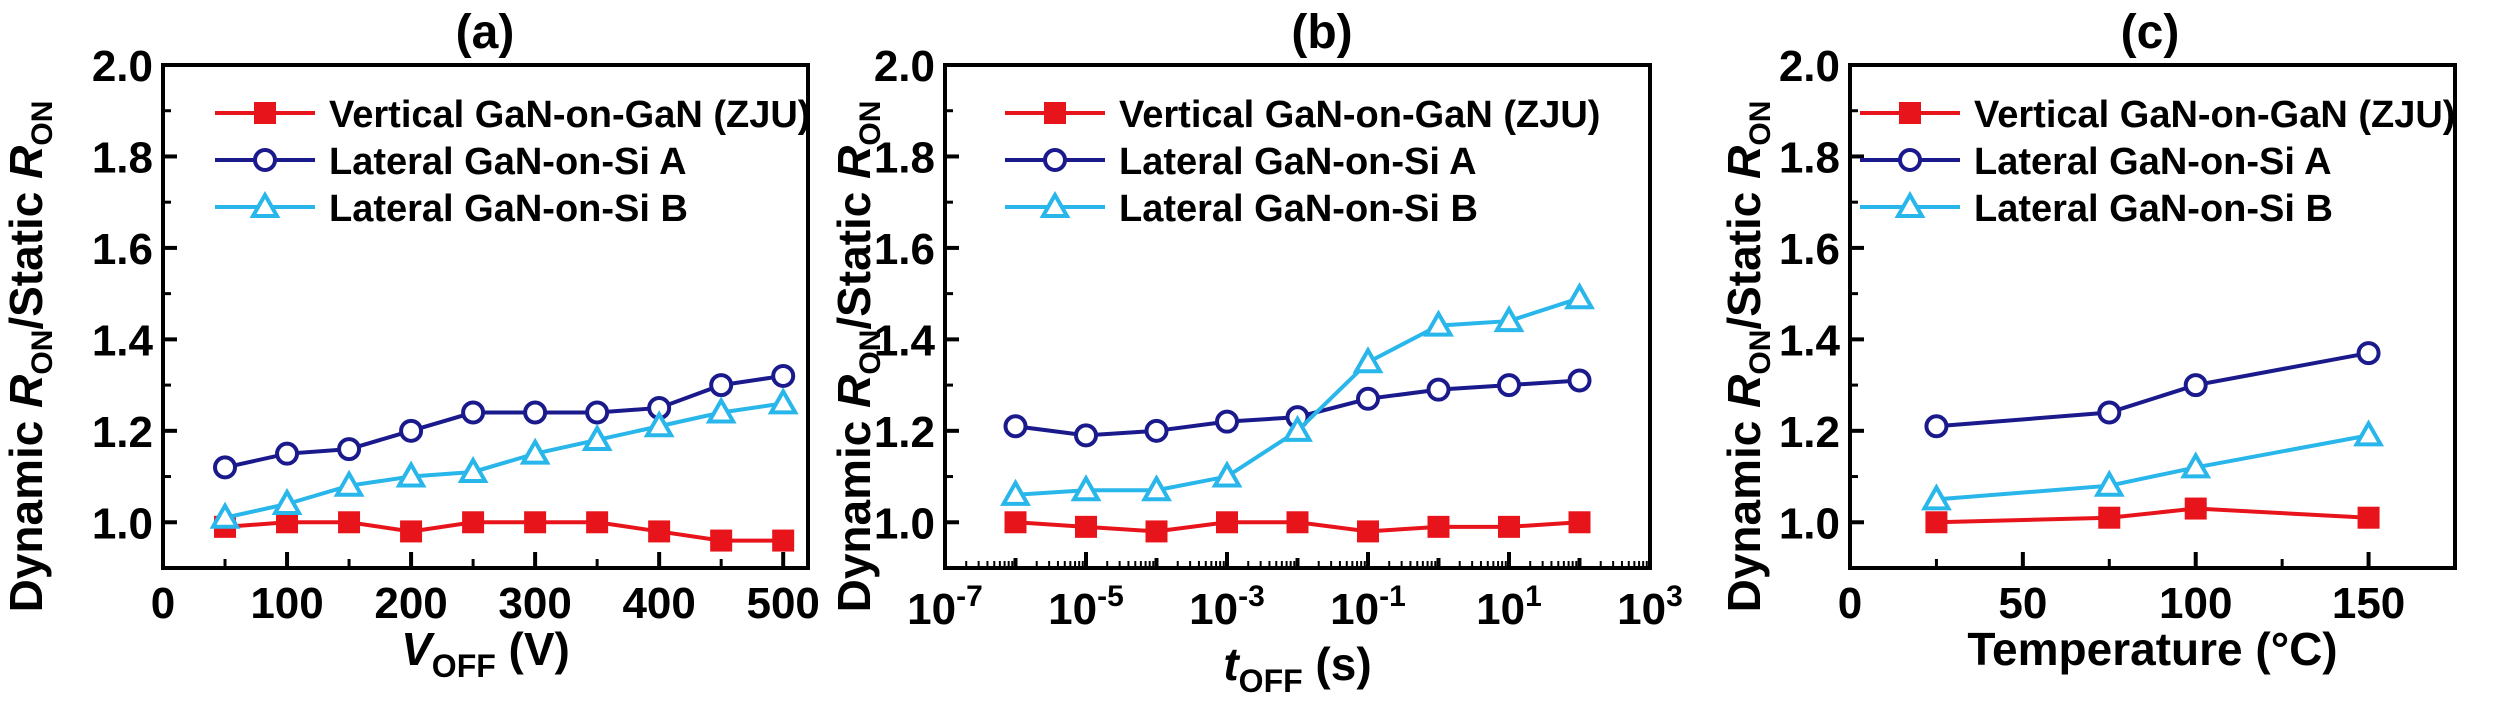 The width and height of the screenshot is (2497, 714). I want to click on x-tick-label: 10⁻³, so click(1227, 607).